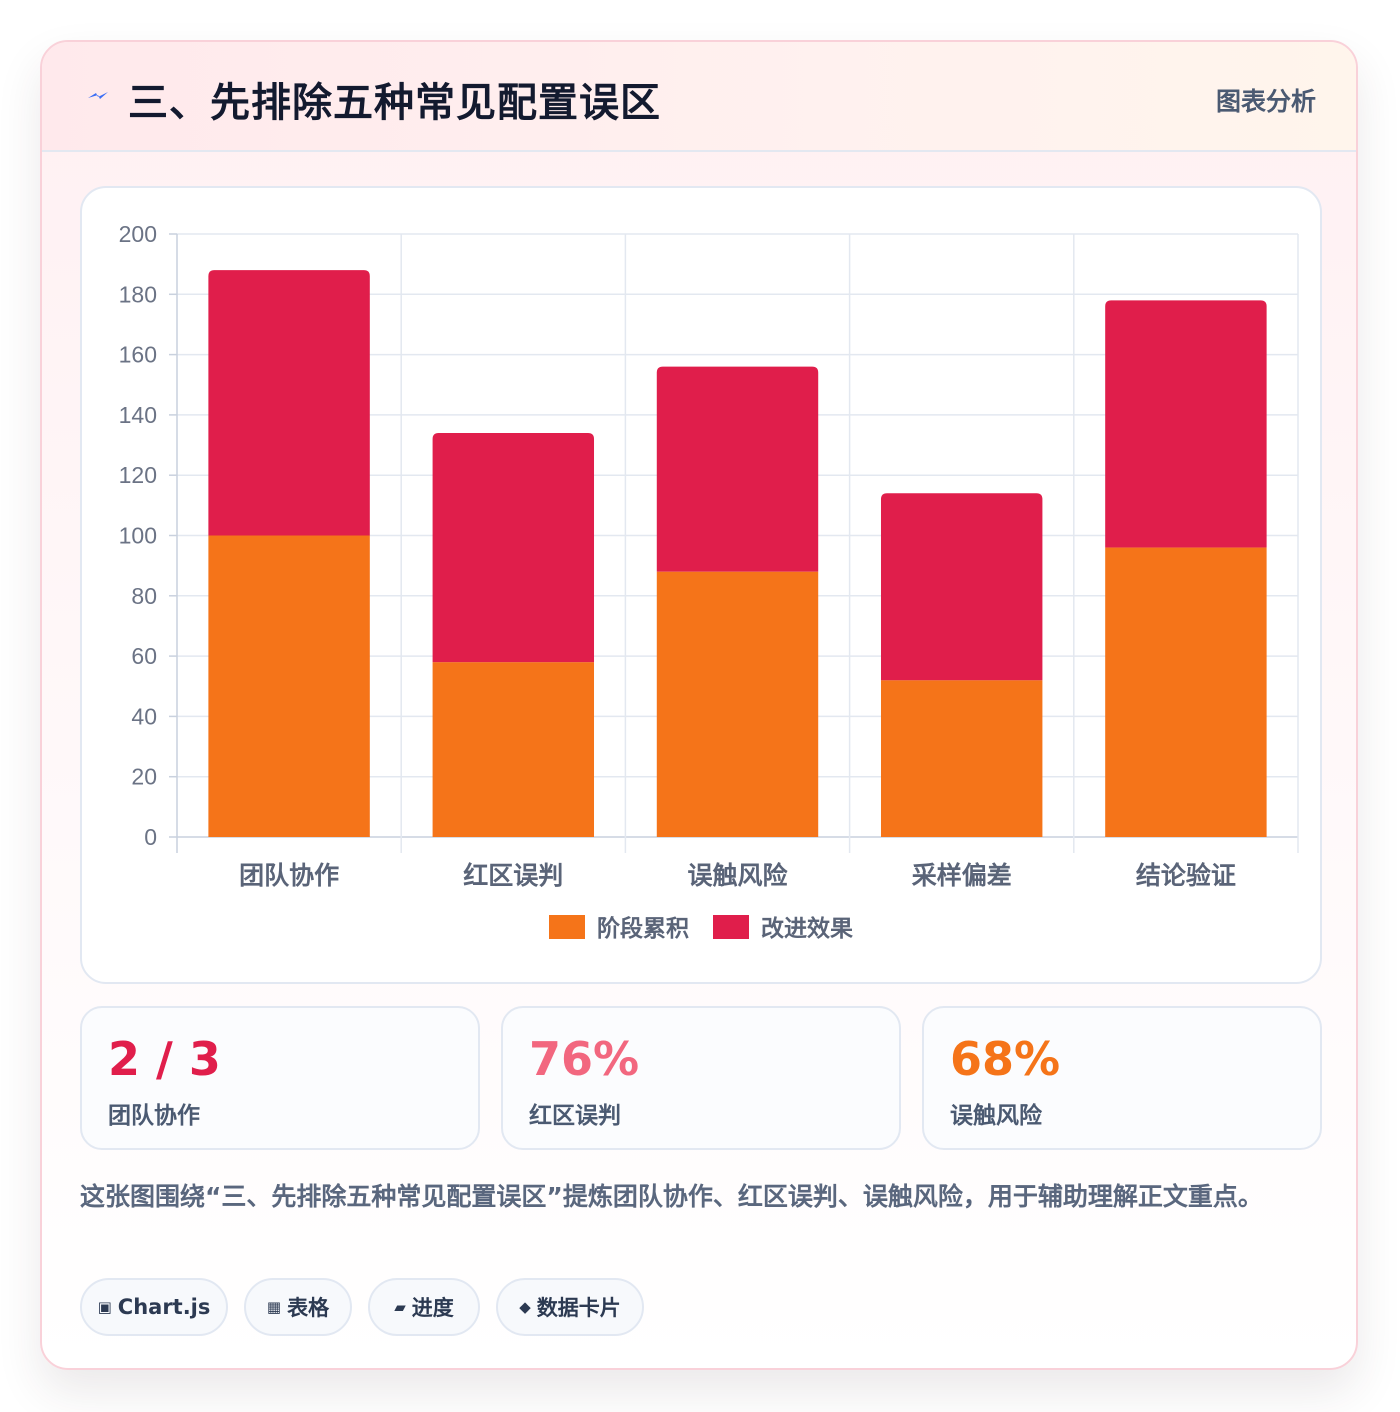 This screenshot has width=1400, height=1412. I want to click on progress-icon: ▰, so click(400, 1307).